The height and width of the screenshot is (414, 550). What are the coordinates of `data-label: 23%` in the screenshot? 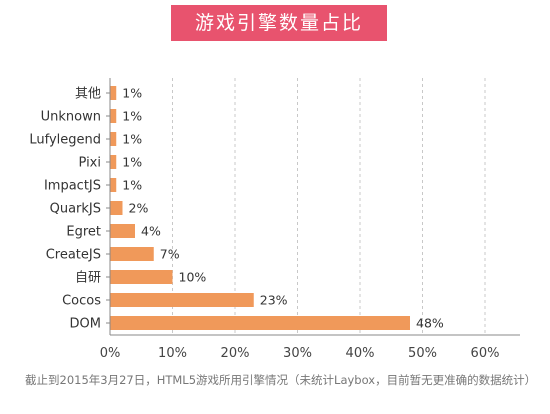 It's located at (274, 300).